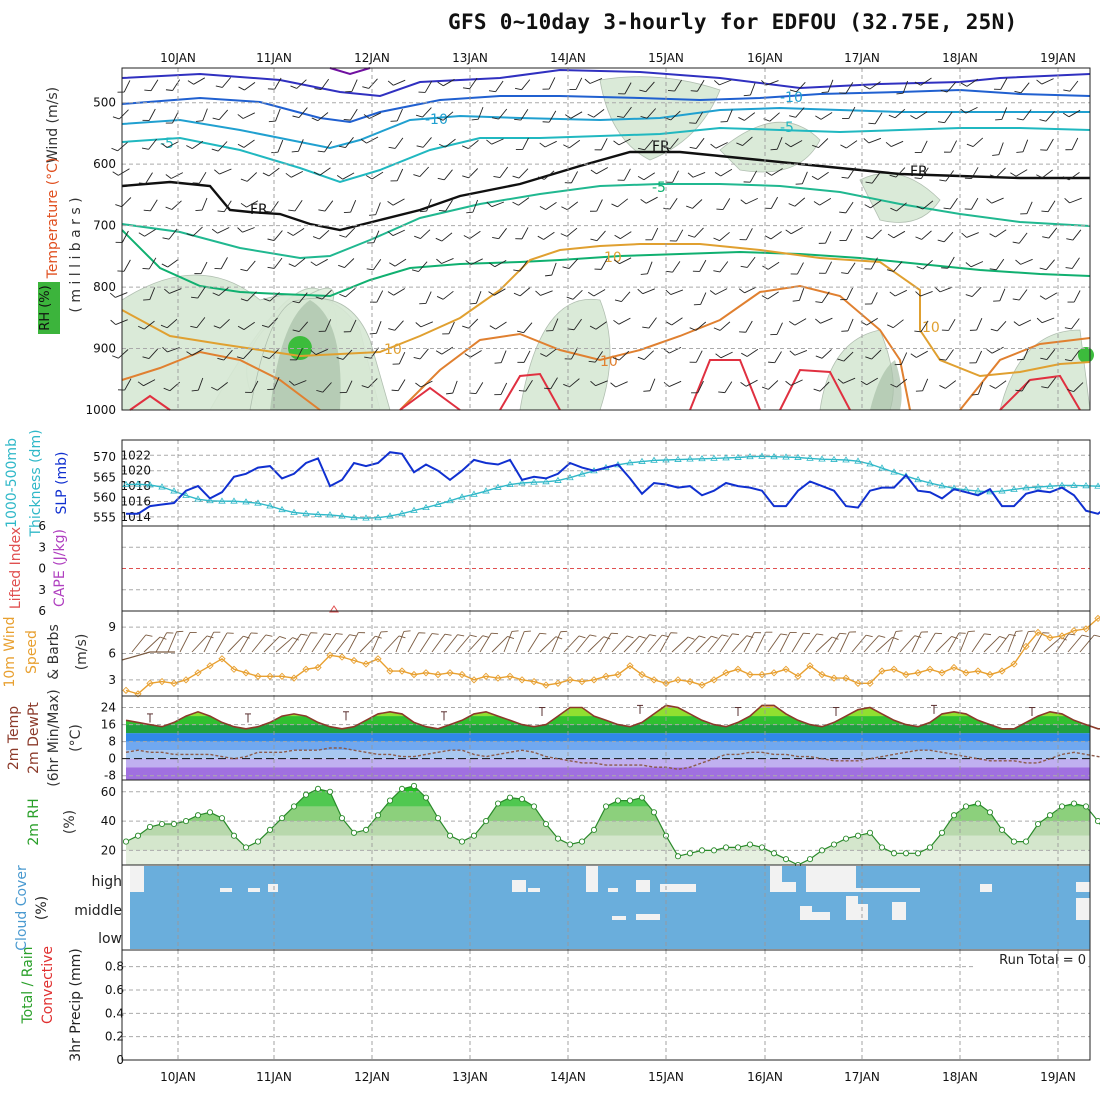  Describe the element at coordinates (45, 307) in the screenshot. I see `panel-label: RH (%)` at that location.